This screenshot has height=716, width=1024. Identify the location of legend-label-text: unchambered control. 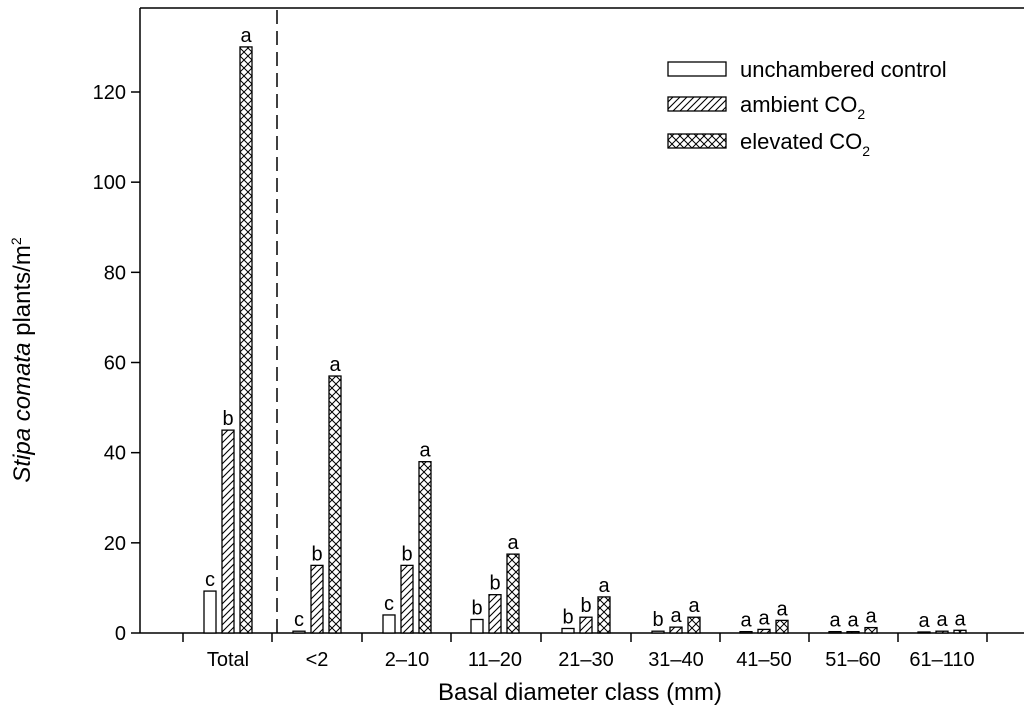
(843, 69).